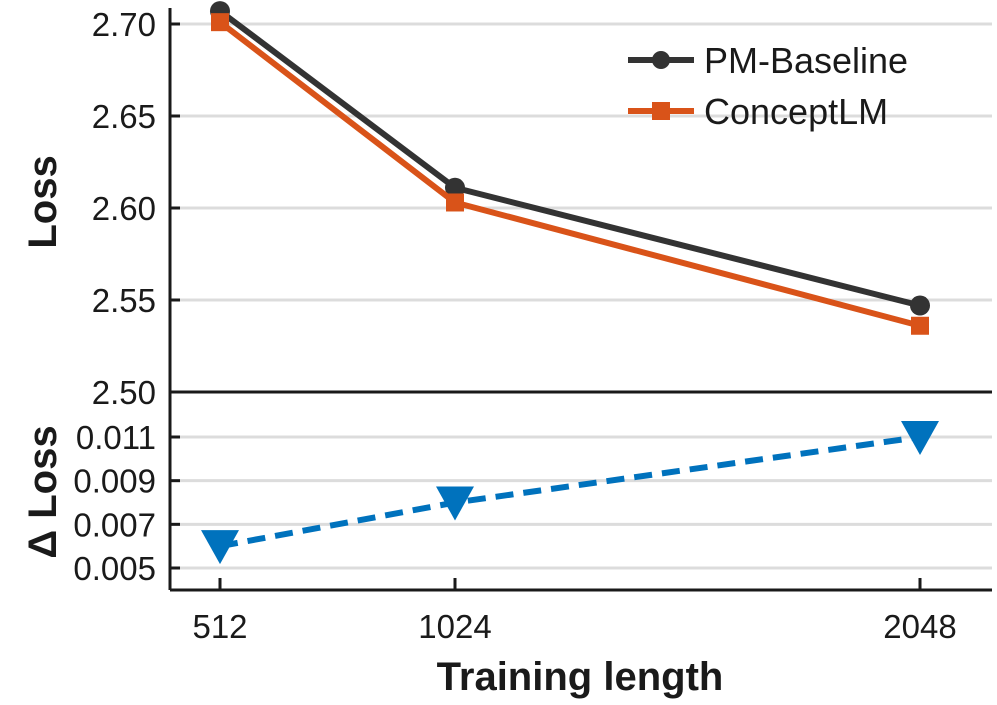 The width and height of the screenshot is (997, 705). I want to click on y-tick-label: 0.007, so click(114, 524).